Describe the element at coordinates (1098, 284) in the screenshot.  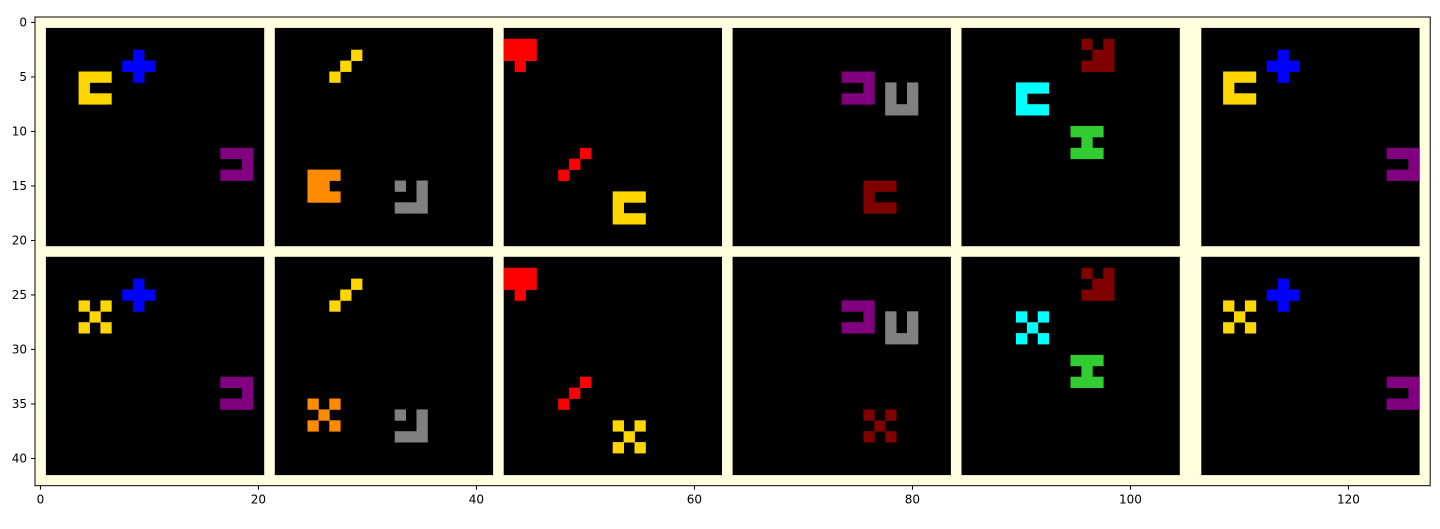
I see `shape-maroon` at that location.